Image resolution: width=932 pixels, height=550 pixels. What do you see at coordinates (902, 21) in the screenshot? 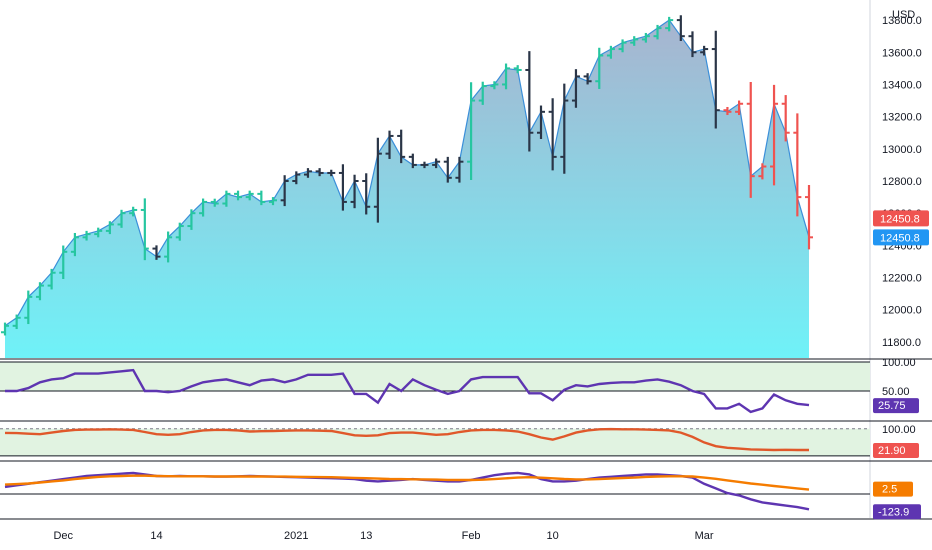
I see `price-tick-label: 13800.0` at bounding box center [902, 21].